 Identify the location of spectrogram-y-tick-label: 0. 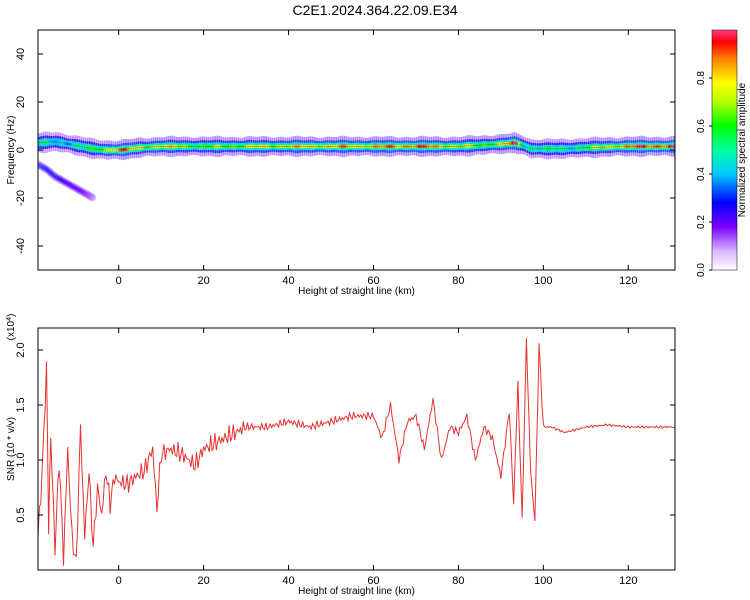
(21, 150).